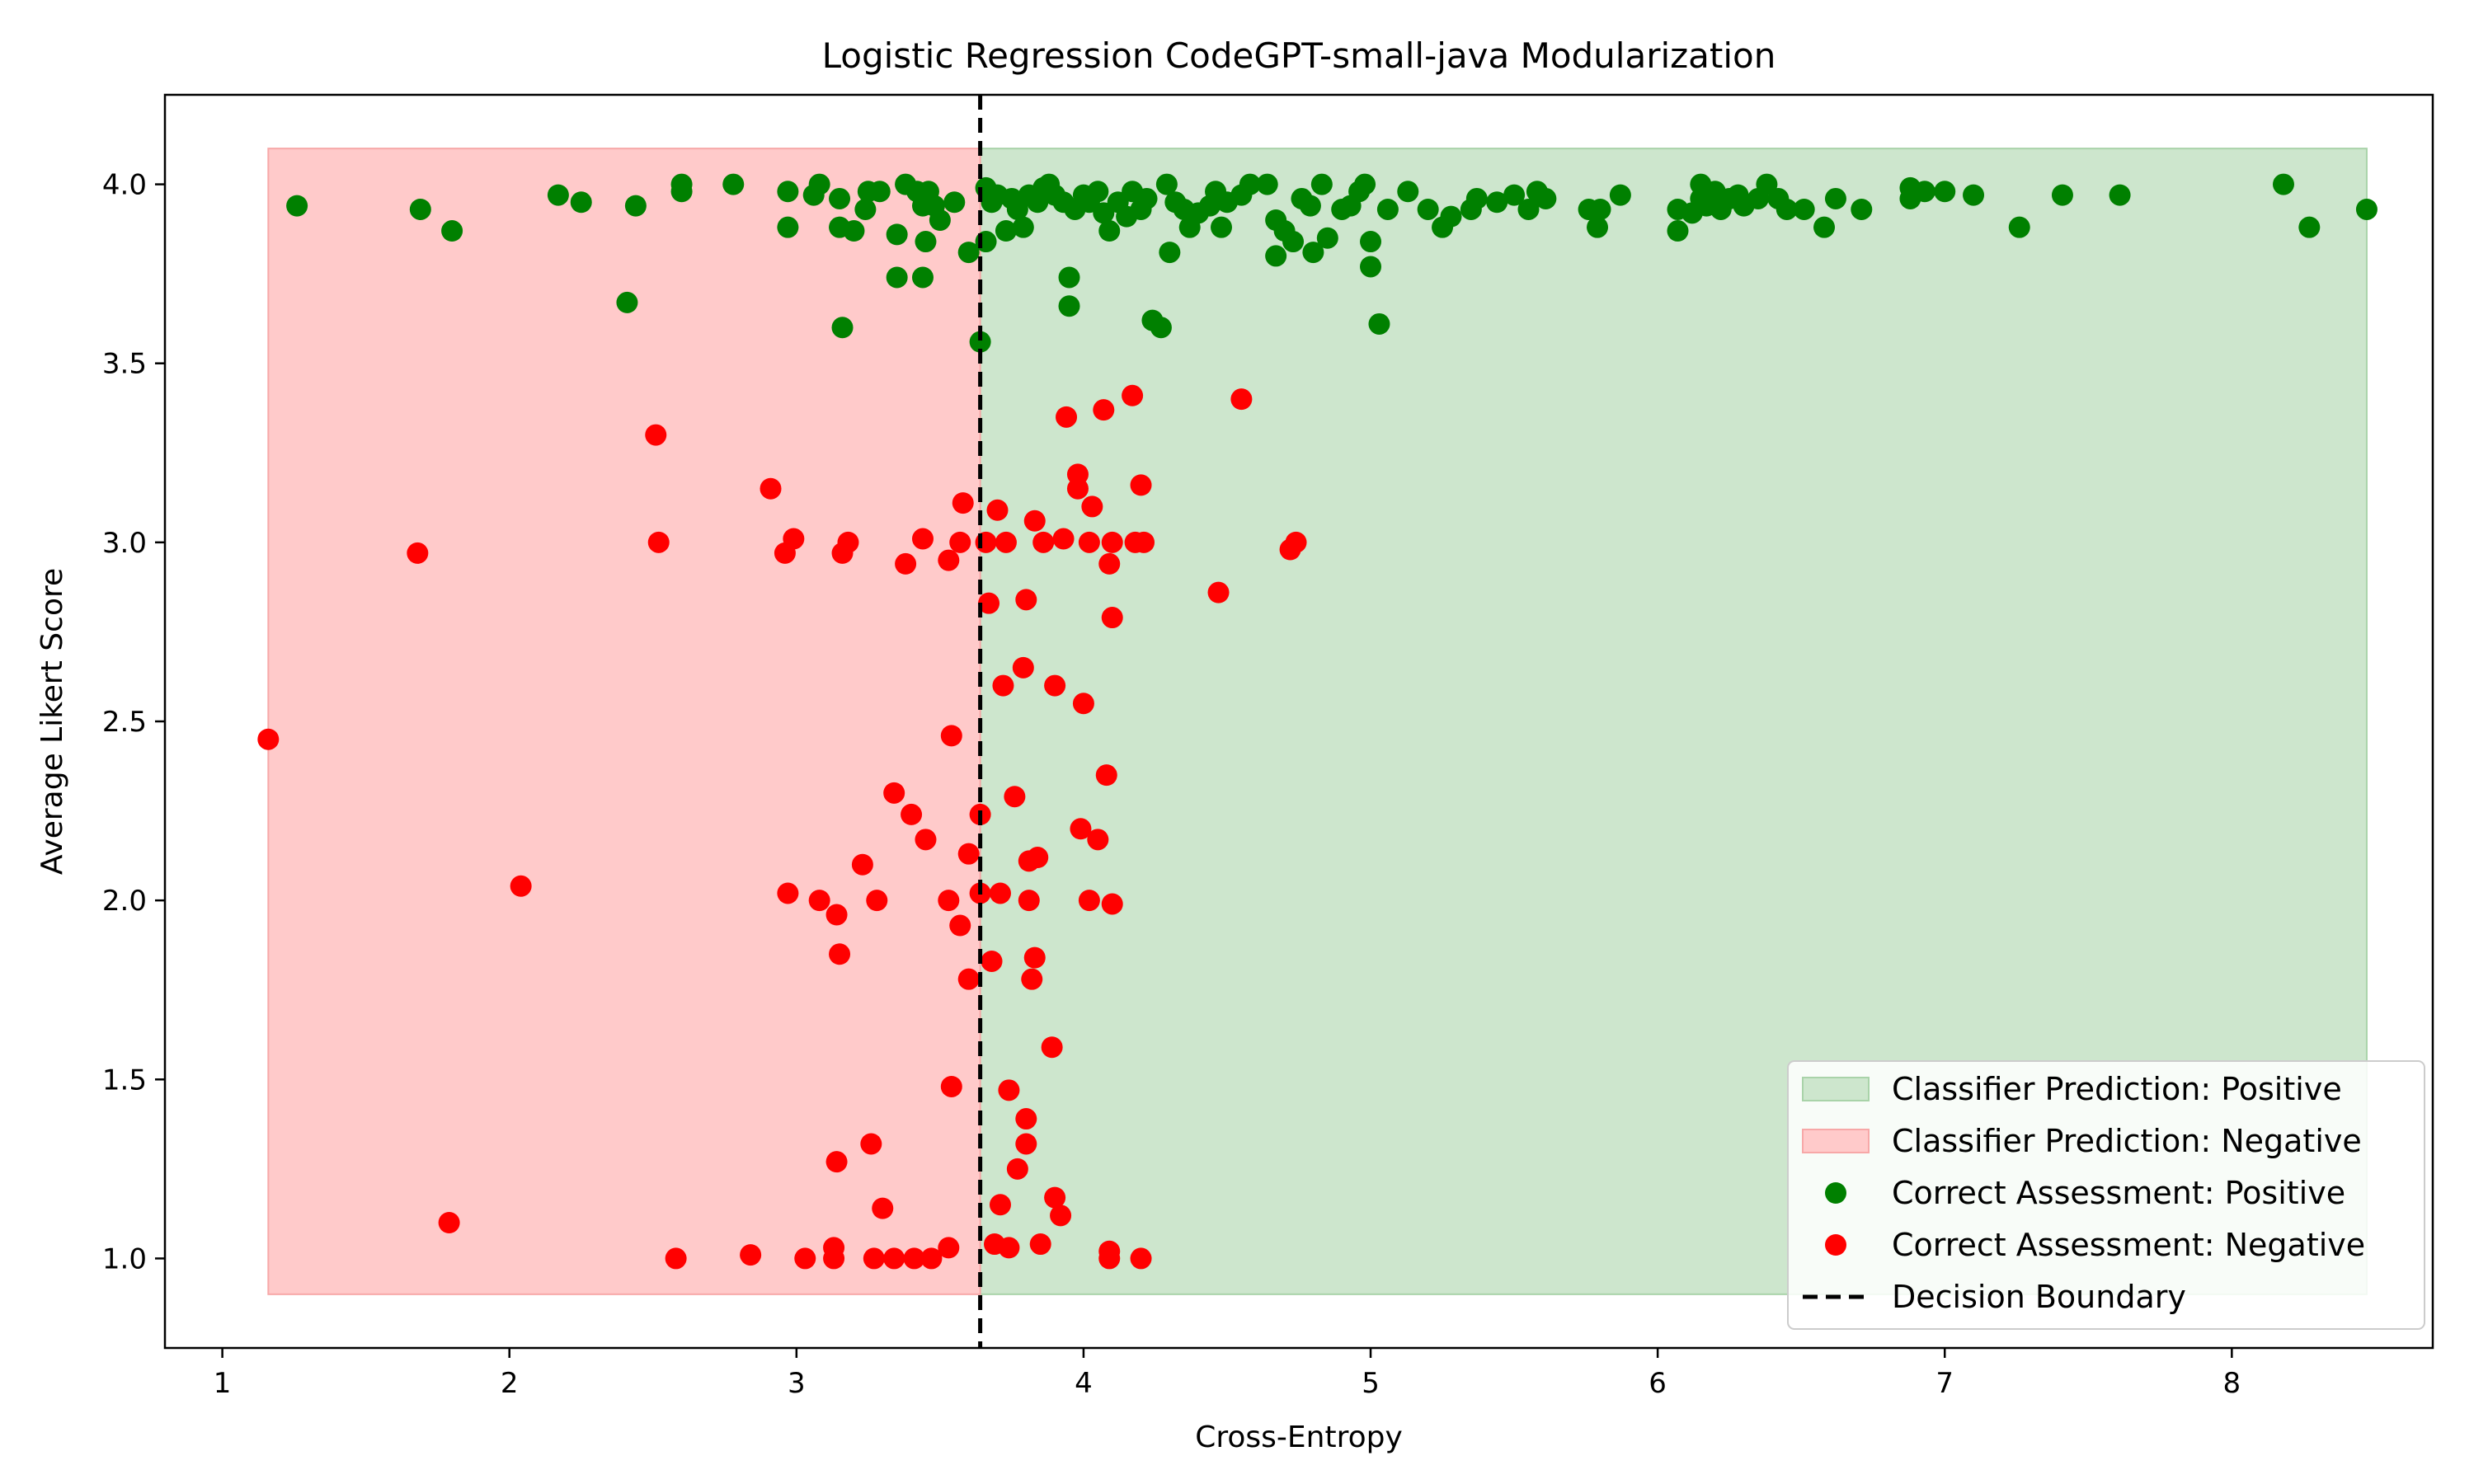  Describe the element at coordinates (1835, 1193) in the screenshot. I see `legend-dot-marker` at that location.